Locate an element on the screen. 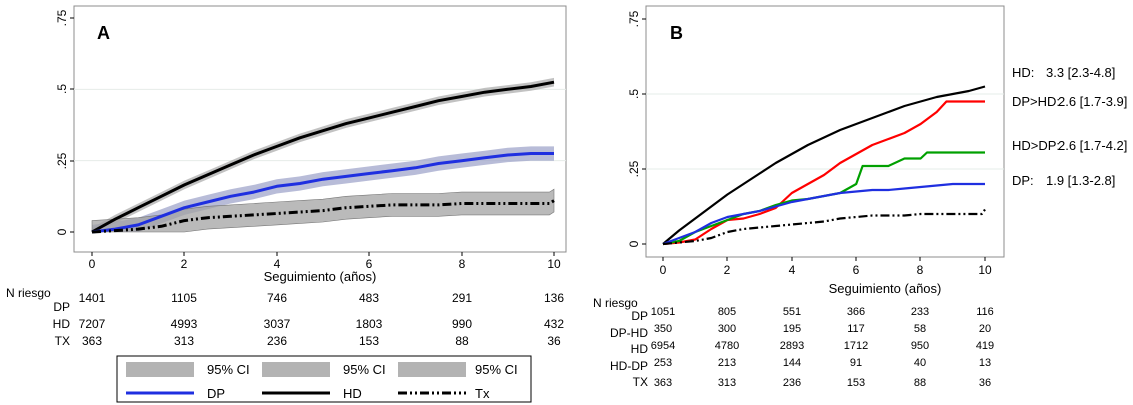 The width and height of the screenshot is (1133, 405). series-line-dp-hd is located at coordinates (823, 173).